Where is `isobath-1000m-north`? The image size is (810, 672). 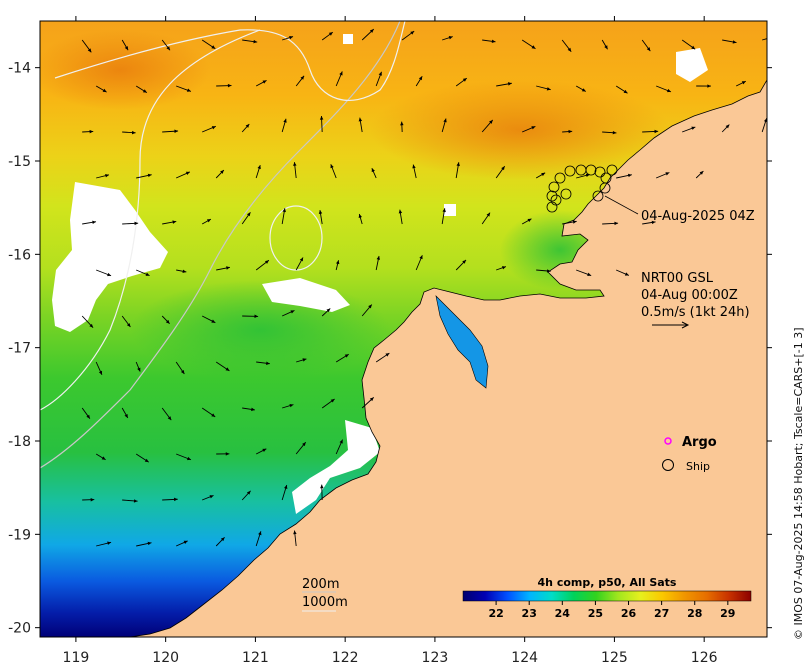
isobath-1000m-north is located at coordinates (230, 61).